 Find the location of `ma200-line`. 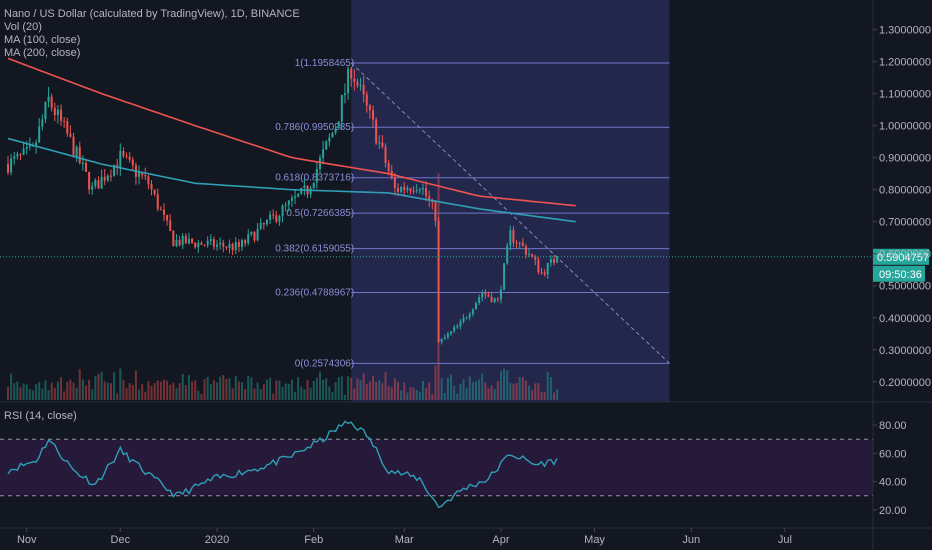

ma200-line is located at coordinates (291, 180).